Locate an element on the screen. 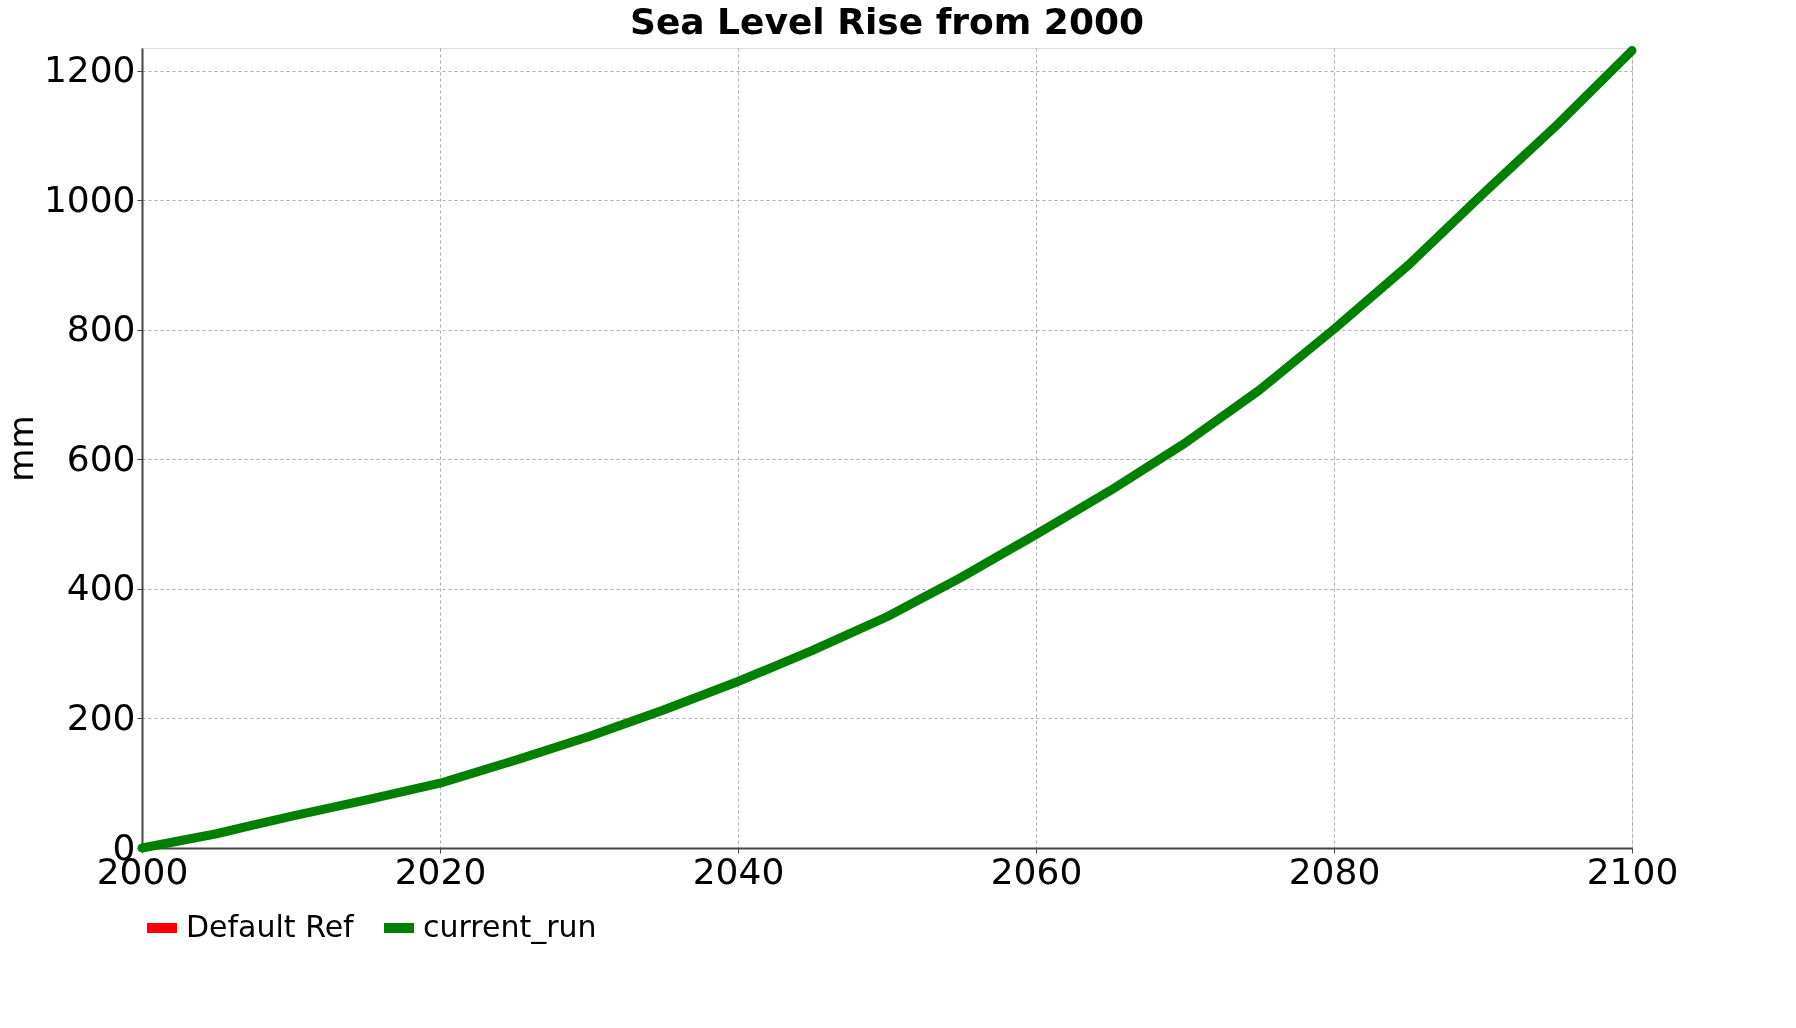  x-tick-label: 2060 is located at coordinates (1036, 871).